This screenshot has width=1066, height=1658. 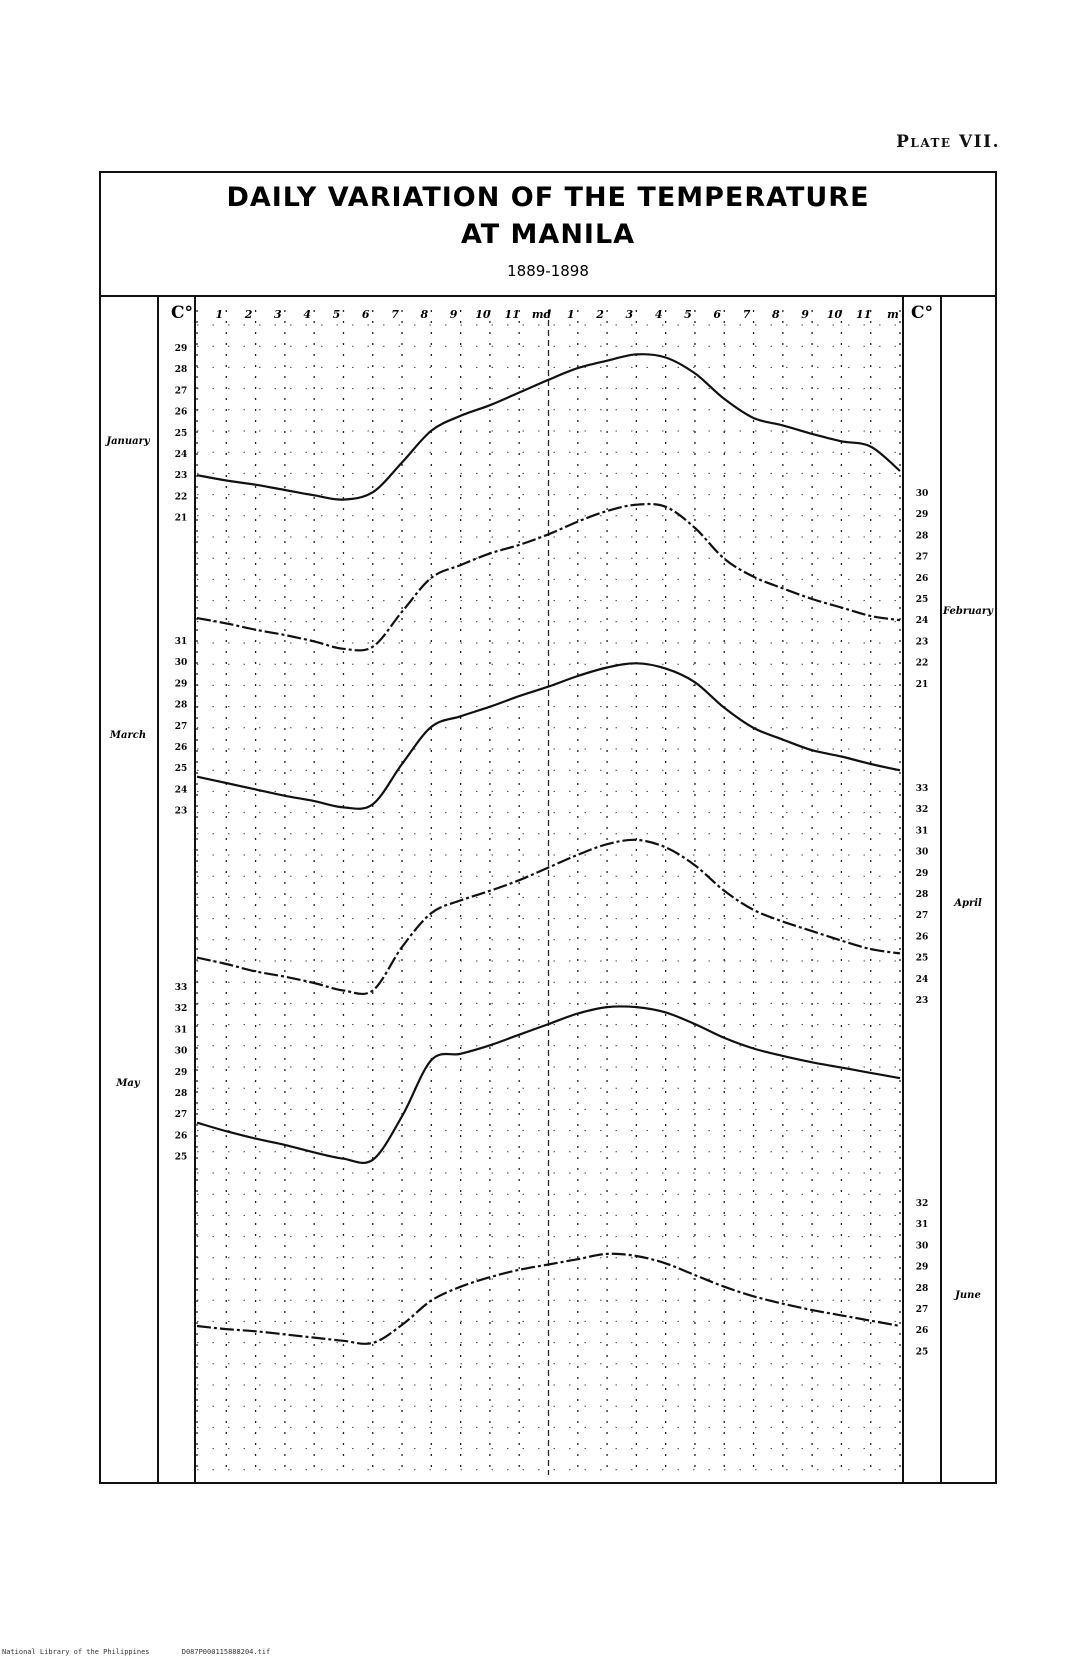 I want to click on right-unit-label: C°, so click(x=922, y=313).